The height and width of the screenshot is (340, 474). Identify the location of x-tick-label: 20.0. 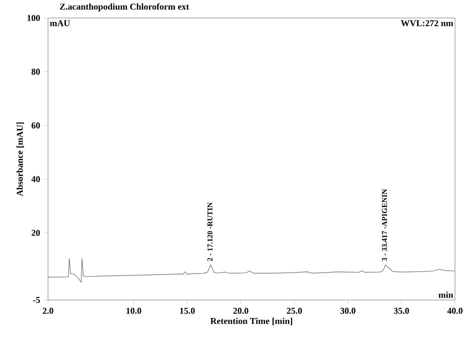
(240, 311).